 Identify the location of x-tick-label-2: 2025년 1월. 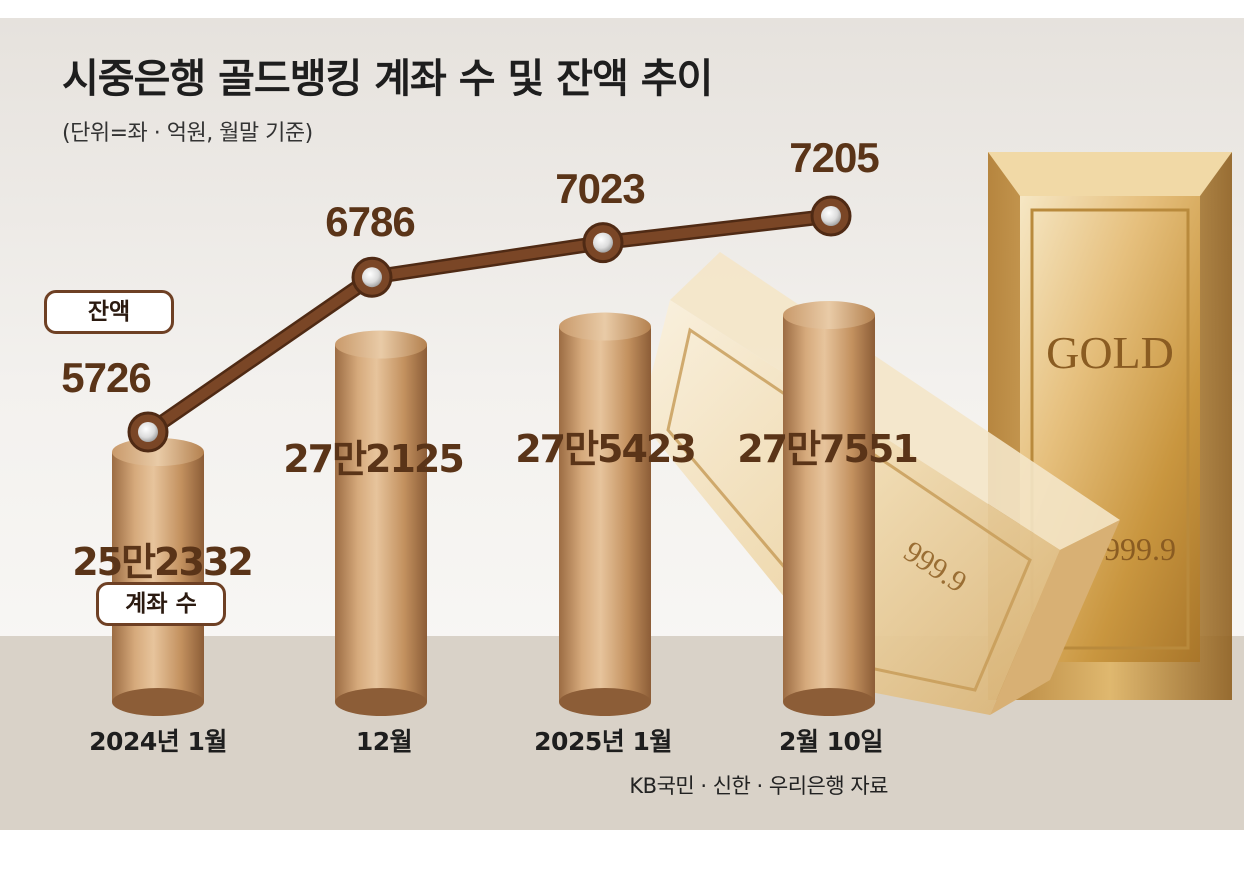
(603, 741).